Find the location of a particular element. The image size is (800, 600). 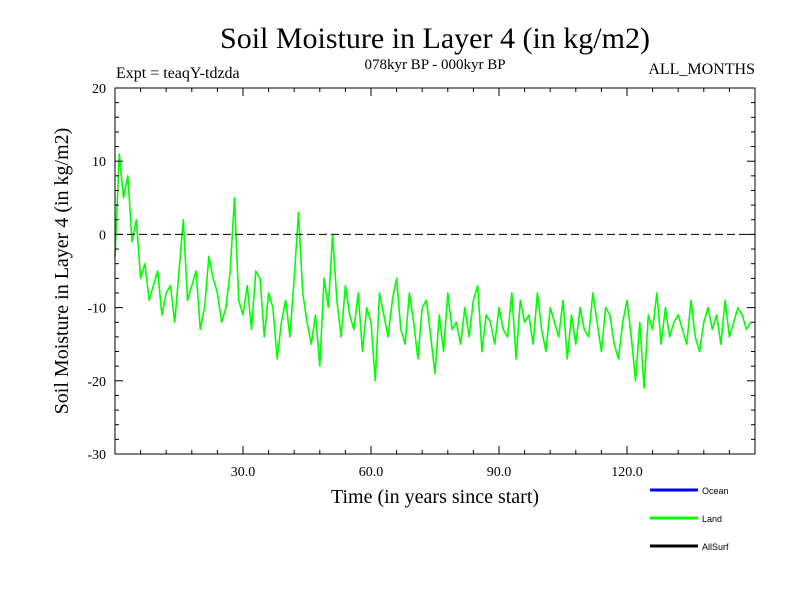

y-axis-label: Soil Moisture in Layer 4 (in kg/m2) is located at coordinates (62, 271).